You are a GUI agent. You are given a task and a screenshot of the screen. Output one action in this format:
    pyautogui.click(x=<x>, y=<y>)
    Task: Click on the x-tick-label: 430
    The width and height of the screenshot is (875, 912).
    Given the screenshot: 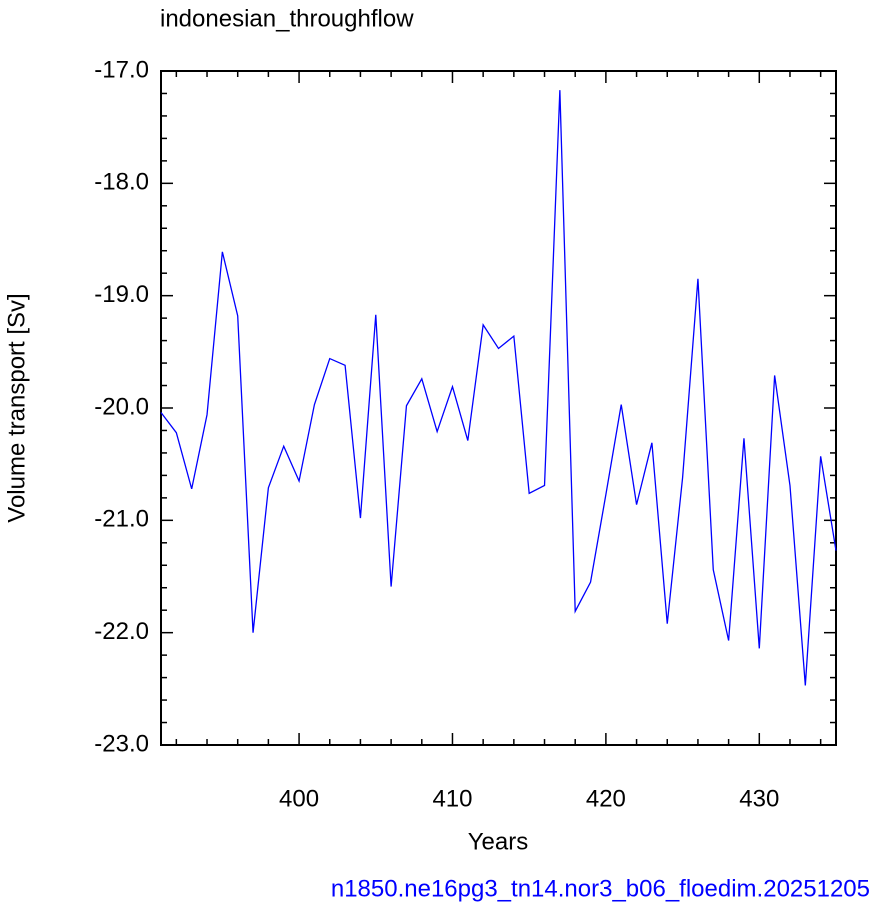 What is the action you would take?
    pyautogui.click(x=759, y=798)
    